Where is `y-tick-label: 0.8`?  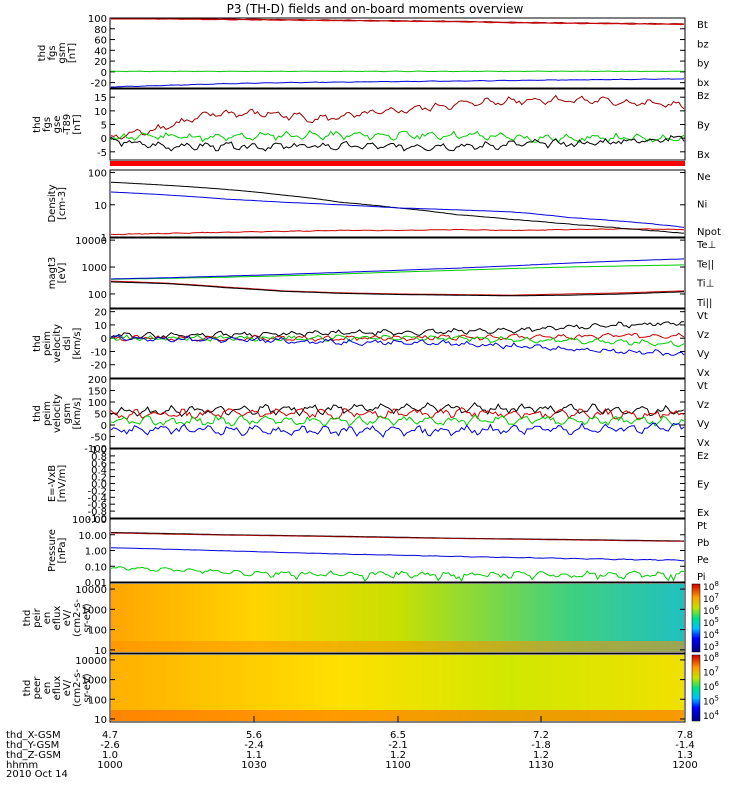
y-tick-label: 0.8 is located at coordinates (99, 457).